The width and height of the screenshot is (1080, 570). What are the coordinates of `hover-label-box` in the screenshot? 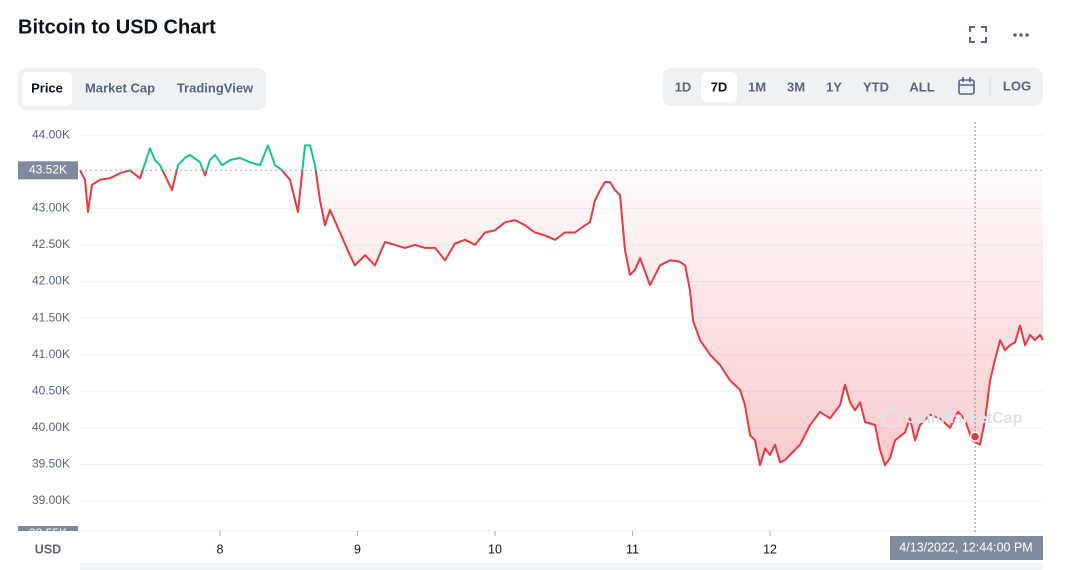 It's located at (966, 548).